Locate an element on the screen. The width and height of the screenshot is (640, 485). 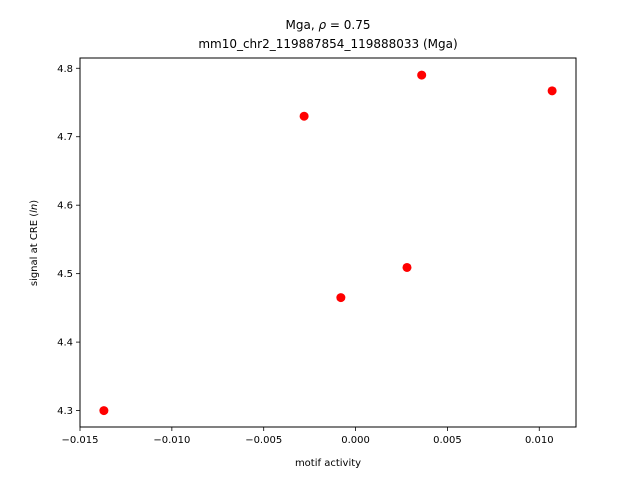
x-tick-label: −0.015 is located at coordinates (79, 440).